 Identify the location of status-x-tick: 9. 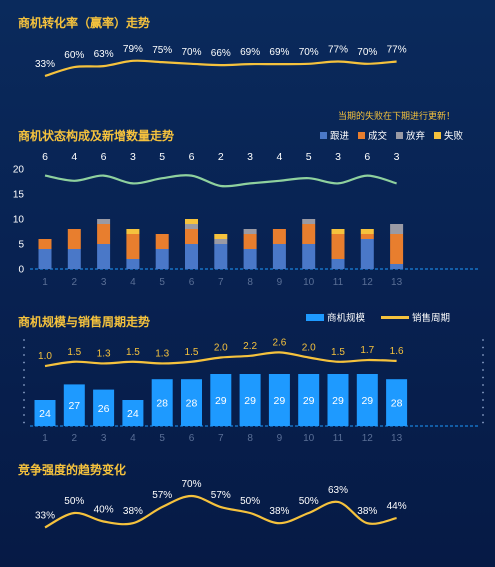
(280, 282).